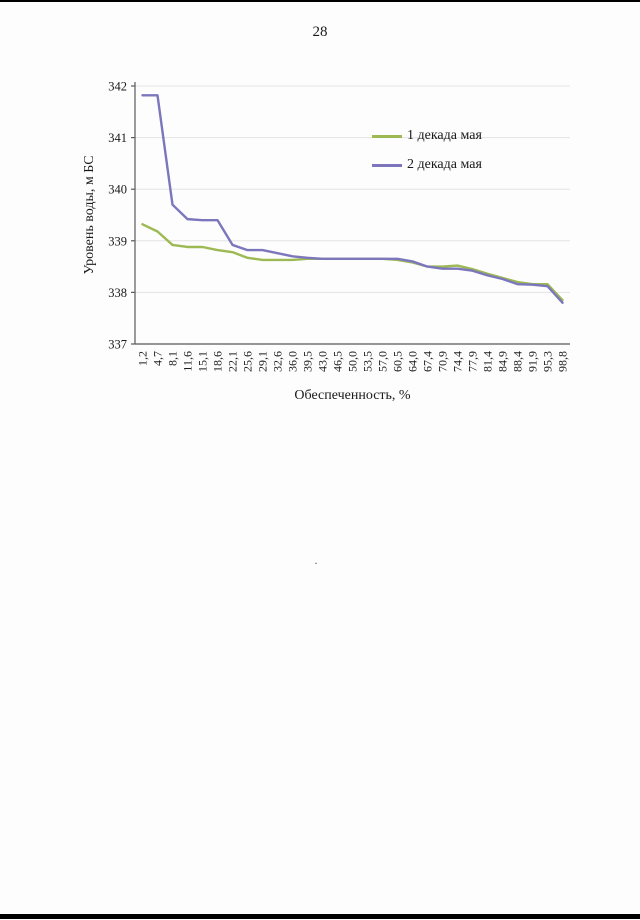  Describe the element at coordinates (263, 361) in the screenshot. I see `x-tick-label: 29,1` at that location.